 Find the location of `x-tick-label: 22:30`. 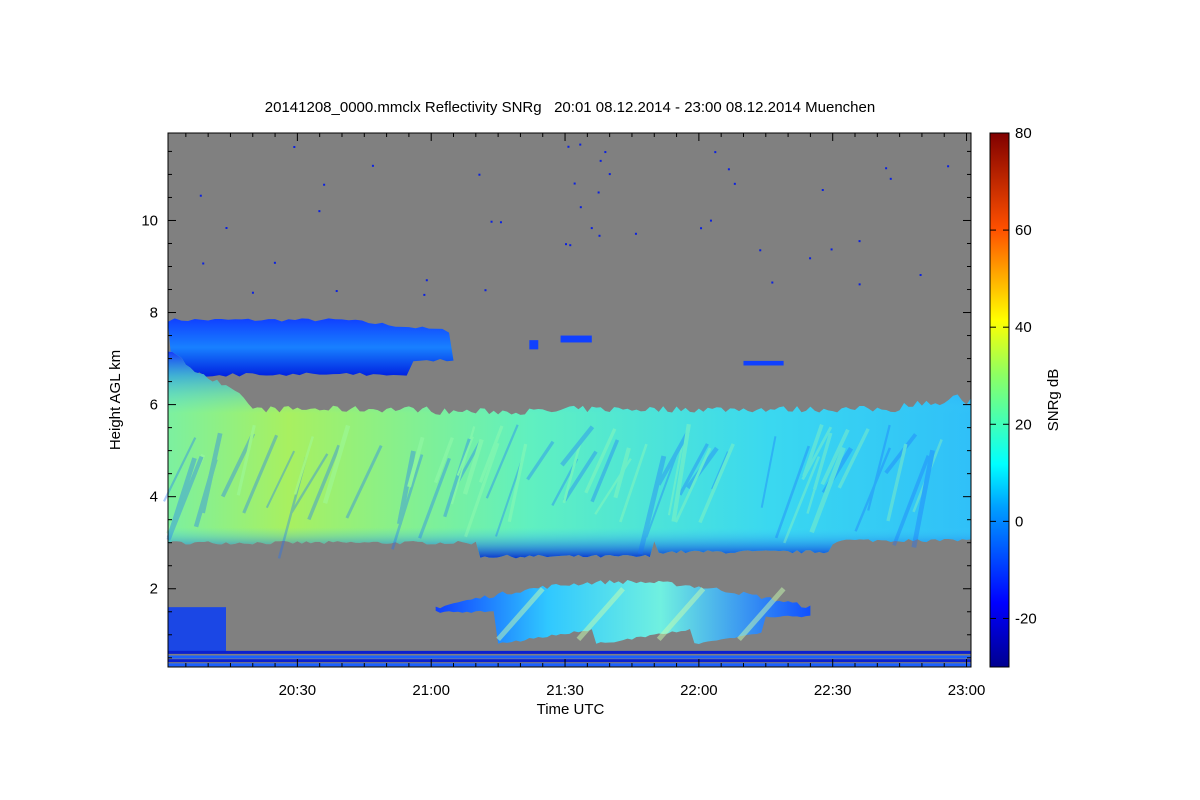

x-tick-label: 22:30 is located at coordinates (833, 690).